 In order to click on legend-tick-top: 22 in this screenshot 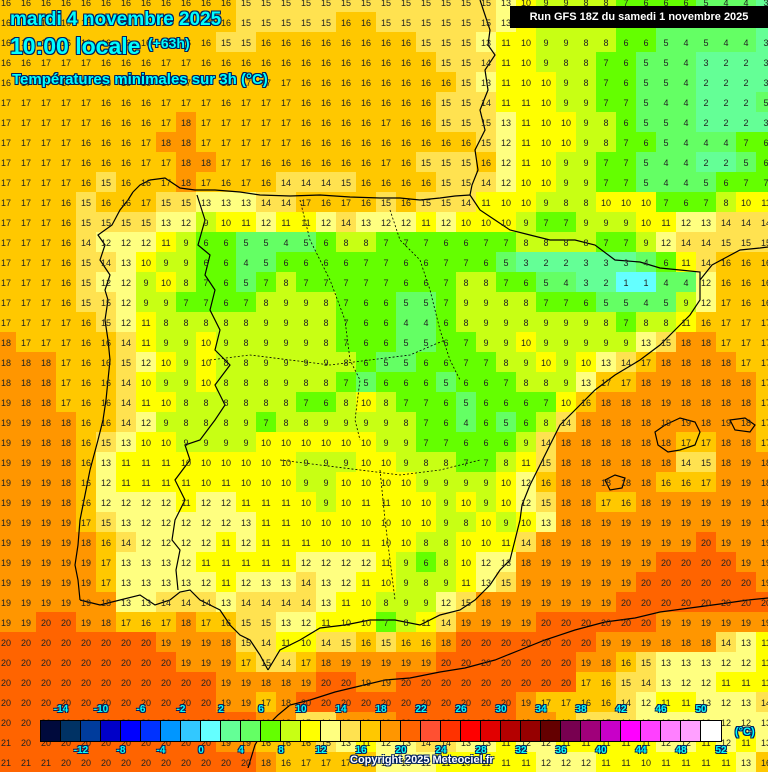, I will do `click(421, 709)`.